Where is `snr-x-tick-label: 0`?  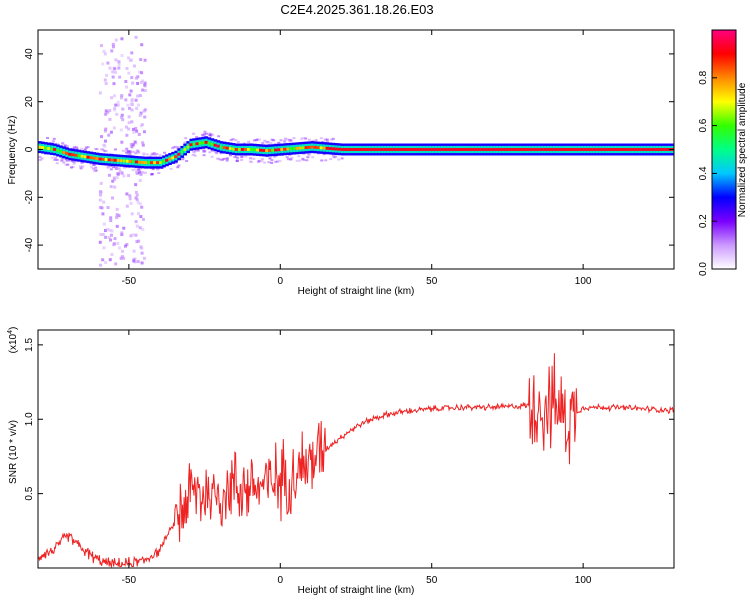 snr-x-tick-label: 0 is located at coordinates (281, 580).